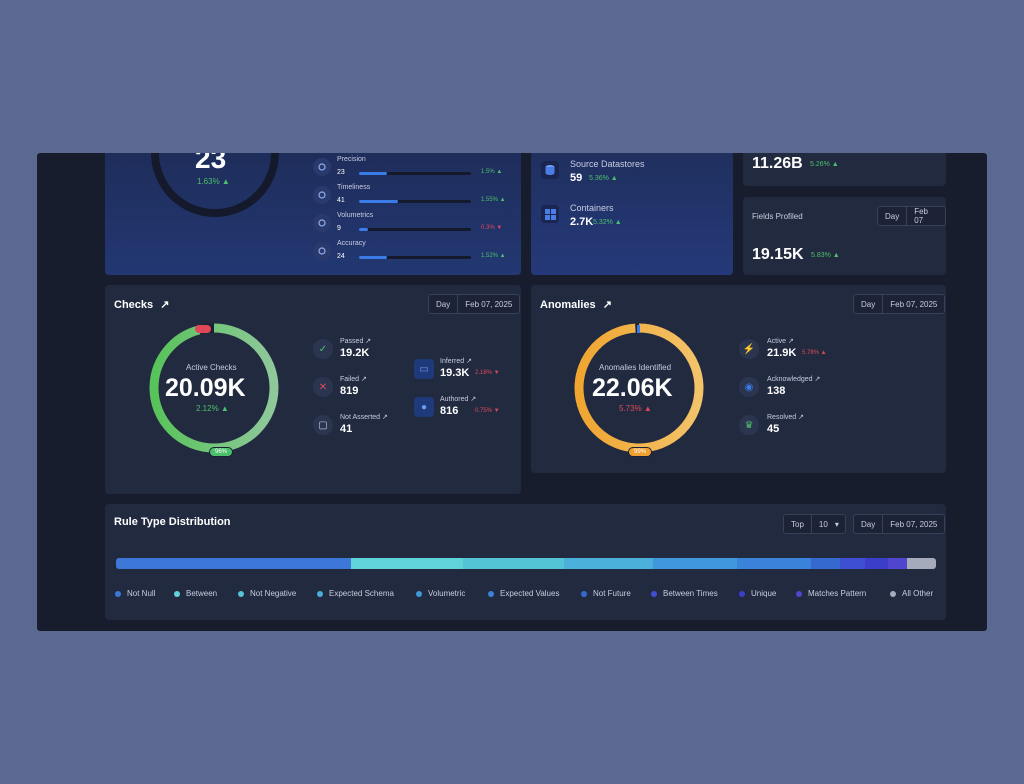  Describe the element at coordinates (777, 216) in the screenshot. I see `fields-profiled-label: Fields Profiled` at that location.